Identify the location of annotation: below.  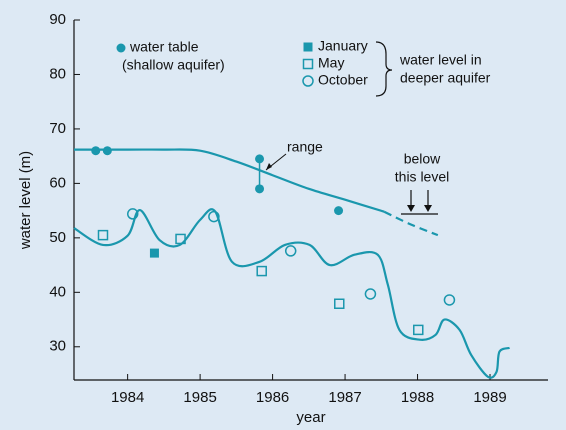
(422, 159).